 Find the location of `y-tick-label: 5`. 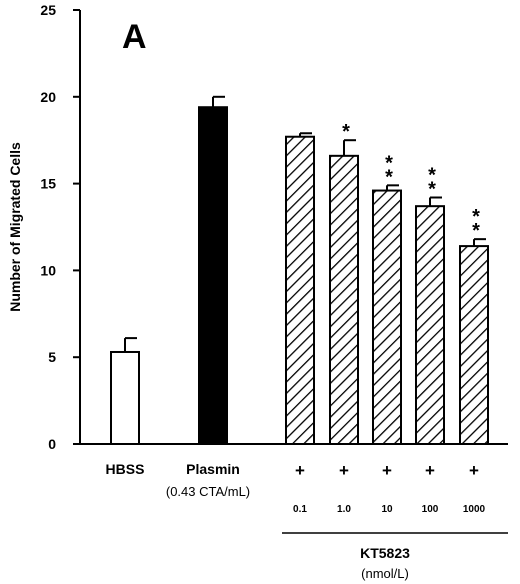

y-tick-label: 5 is located at coordinates (52, 357).